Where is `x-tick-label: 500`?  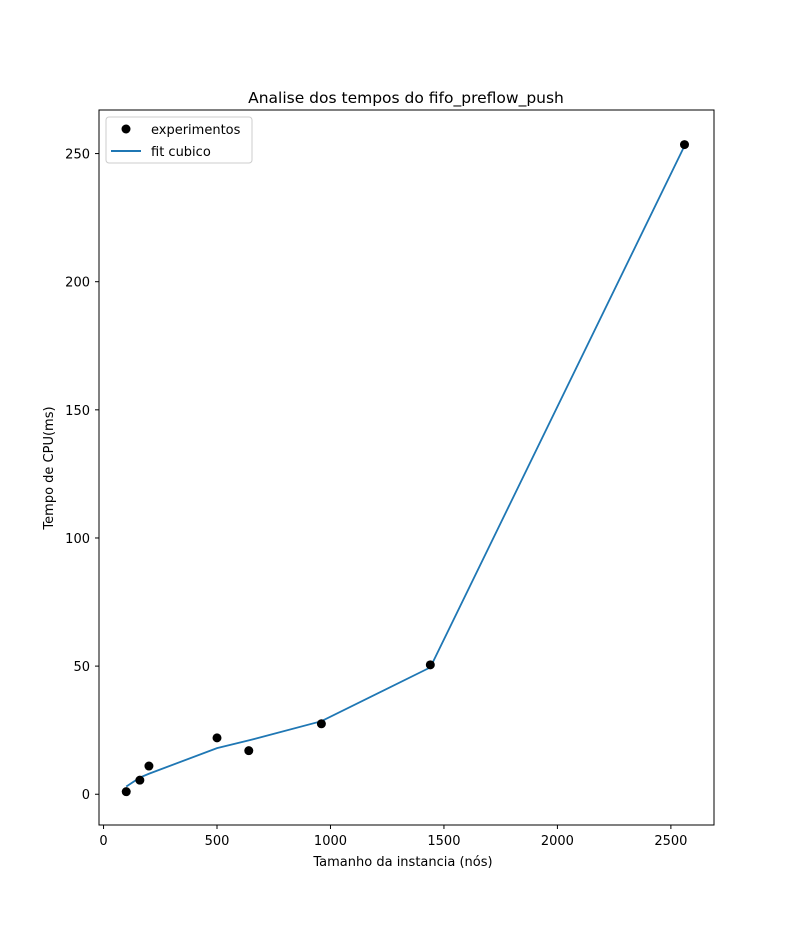
x-tick-label: 500 is located at coordinates (217, 841).